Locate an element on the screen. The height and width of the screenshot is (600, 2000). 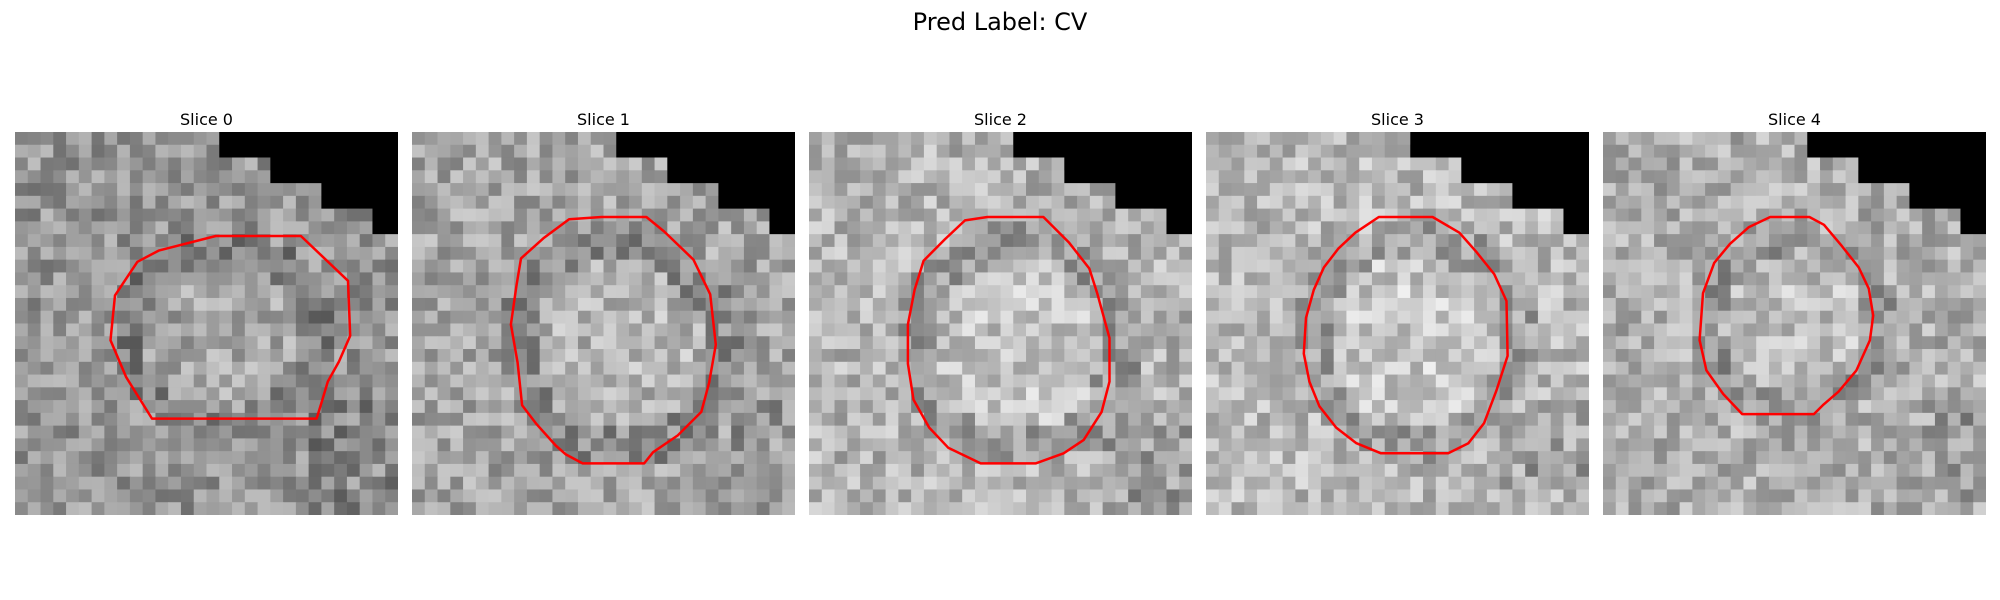
slice-panel-0: Slice 0 is located at coordinates (206, 311).